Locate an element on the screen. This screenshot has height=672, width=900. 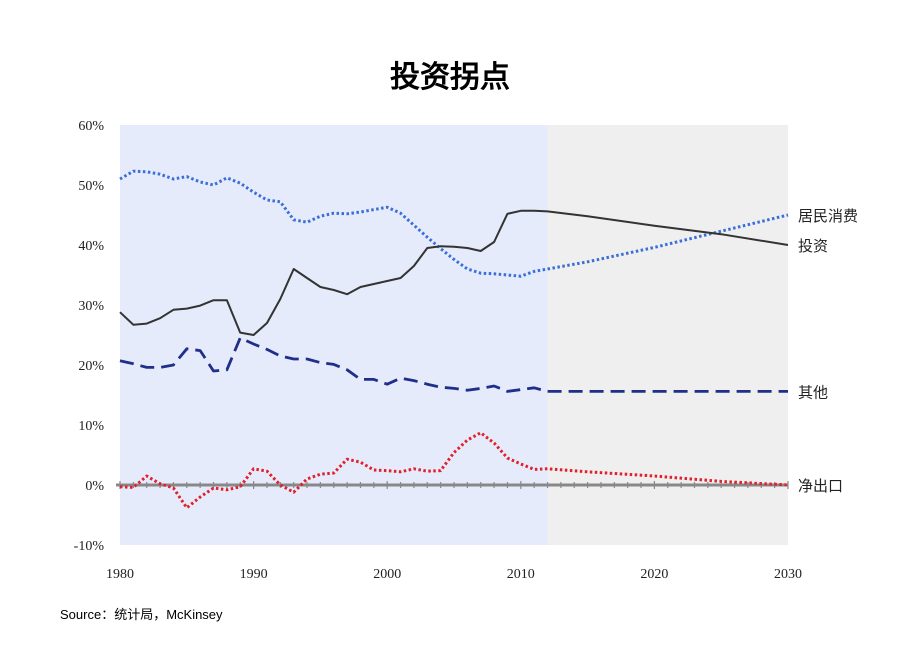
chart-title: 投资拐点 is located at coordinates (450, 77).